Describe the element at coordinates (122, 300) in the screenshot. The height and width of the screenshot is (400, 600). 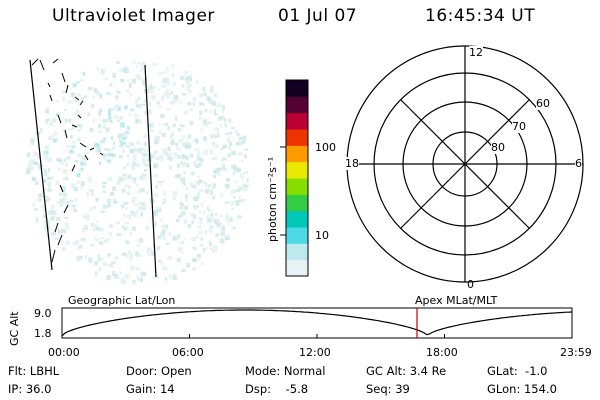
I see `timeline-left-label: Geographic Lat/Lon` at that location.